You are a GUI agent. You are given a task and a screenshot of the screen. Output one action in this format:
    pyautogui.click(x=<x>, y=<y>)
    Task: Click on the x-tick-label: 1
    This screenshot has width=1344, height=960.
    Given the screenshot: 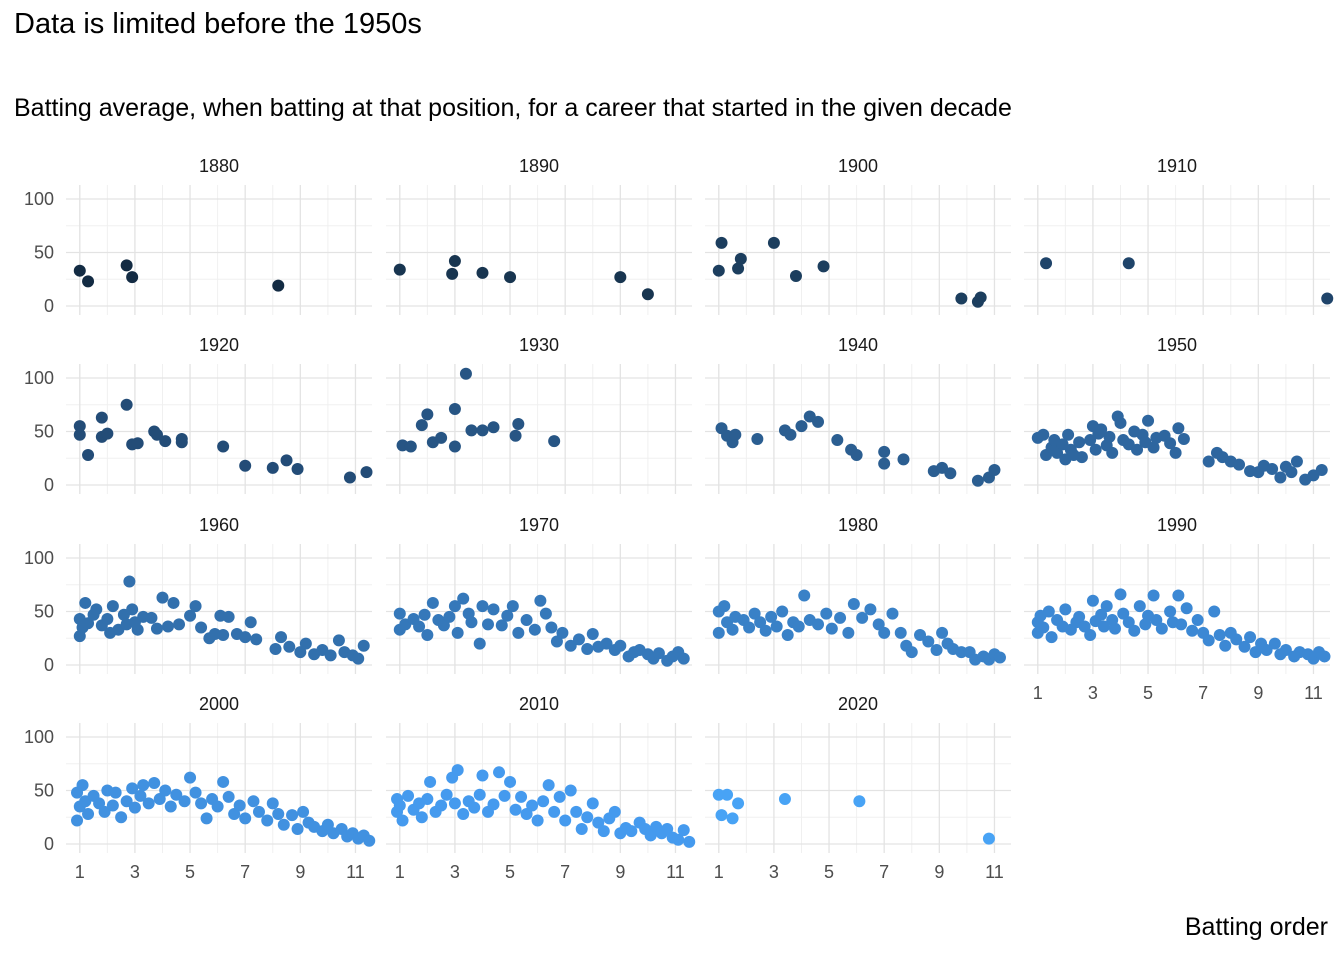 What is the action you would take?
    pyautogui.click(x=719, y=872)
    